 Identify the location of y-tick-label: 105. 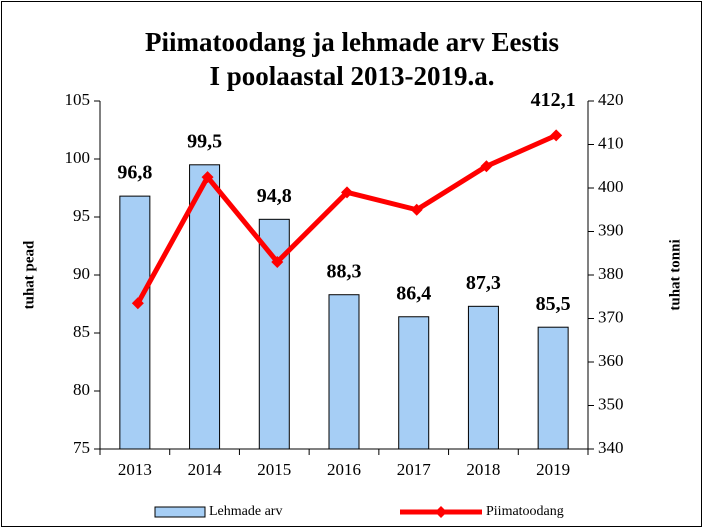
(78, 99).